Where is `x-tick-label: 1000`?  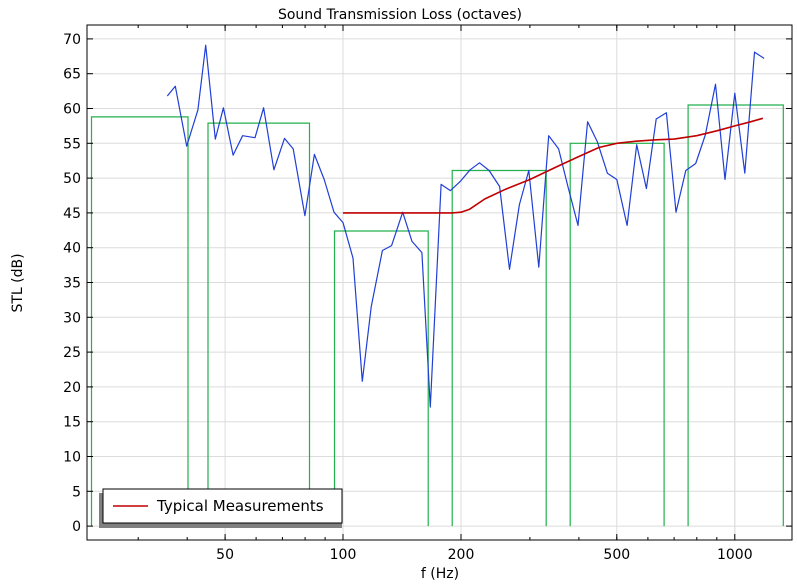
x-tick-label: 1000 is located at coordinates (735, 555).